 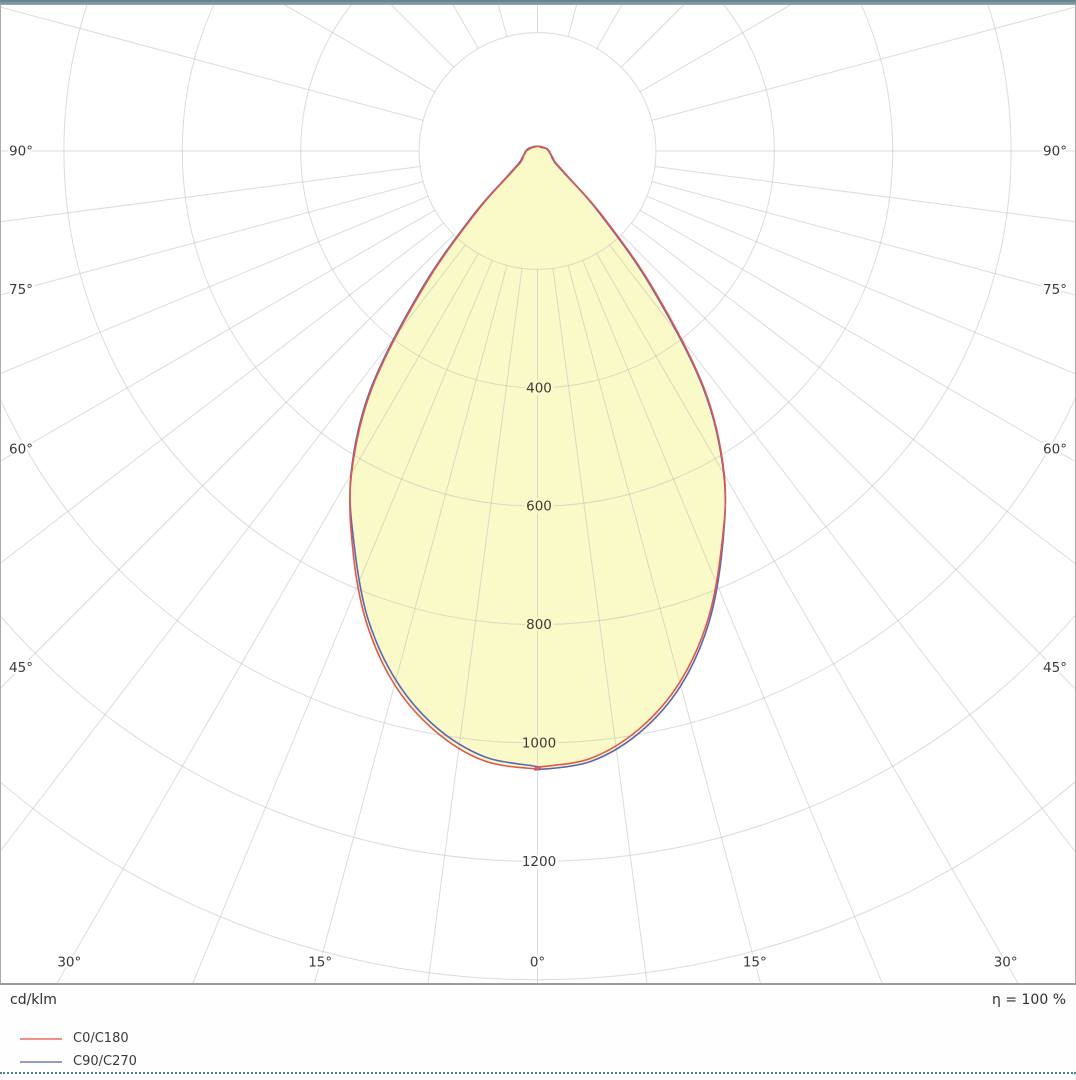 I want to click on svg-text: 0°, so click(x=537, y=963).